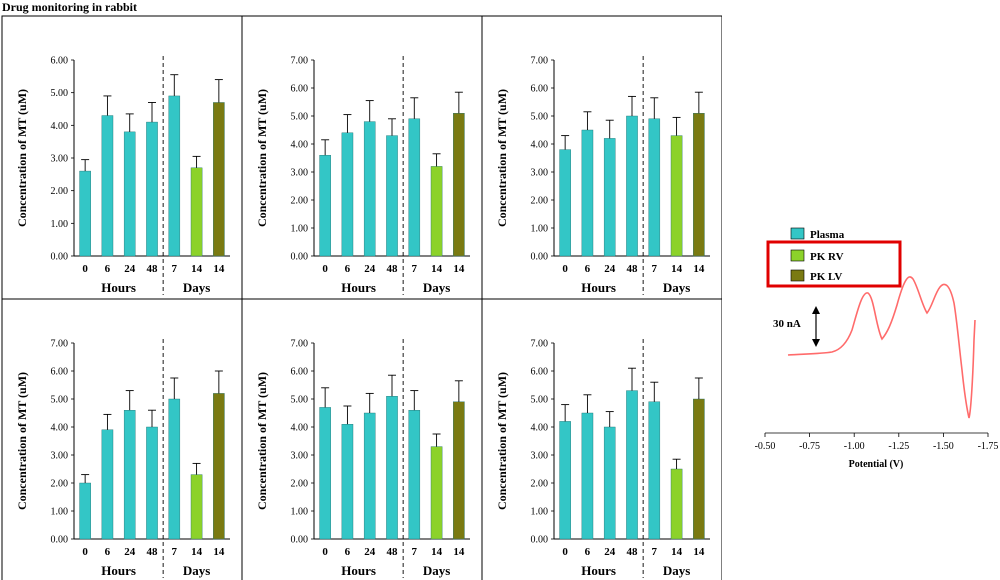 The image size is (1000, 580). What do you see at coordinates (876, 464) in the screenshot?
I see `voltammogram-x-label: Potential (V)` at bounding box center [876, 464].